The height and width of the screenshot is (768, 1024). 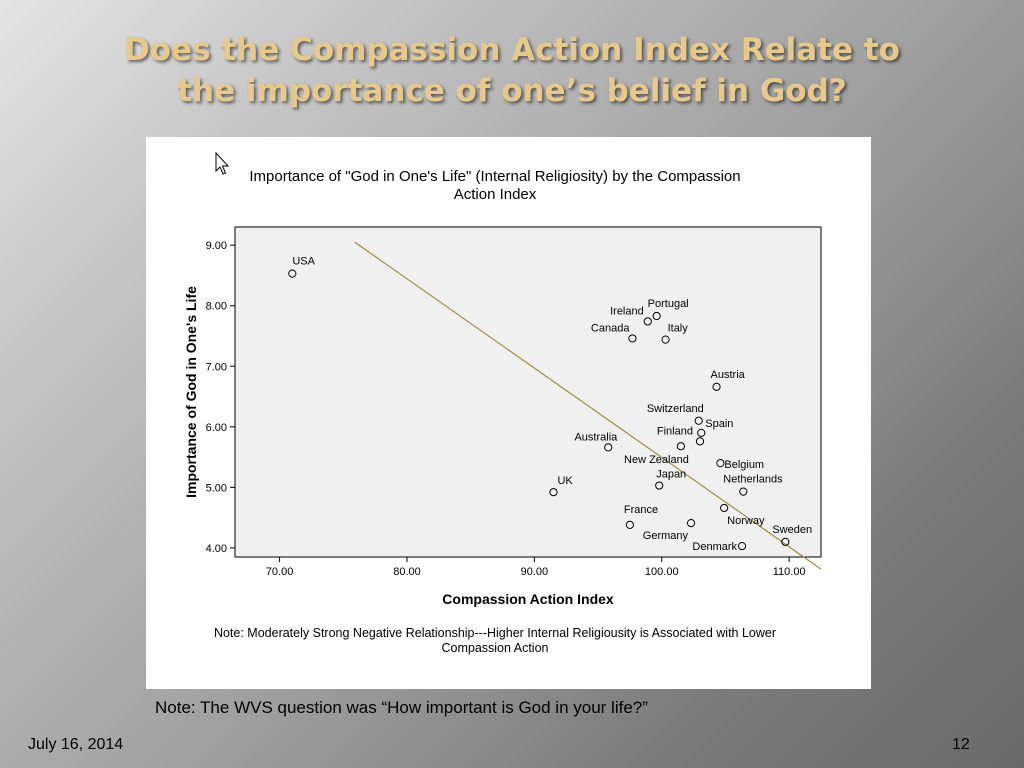 What do you see at coordinates (222, 163) in the screenshot?
I see `mouse-cursor-icon` at bounding box center [222, 163].